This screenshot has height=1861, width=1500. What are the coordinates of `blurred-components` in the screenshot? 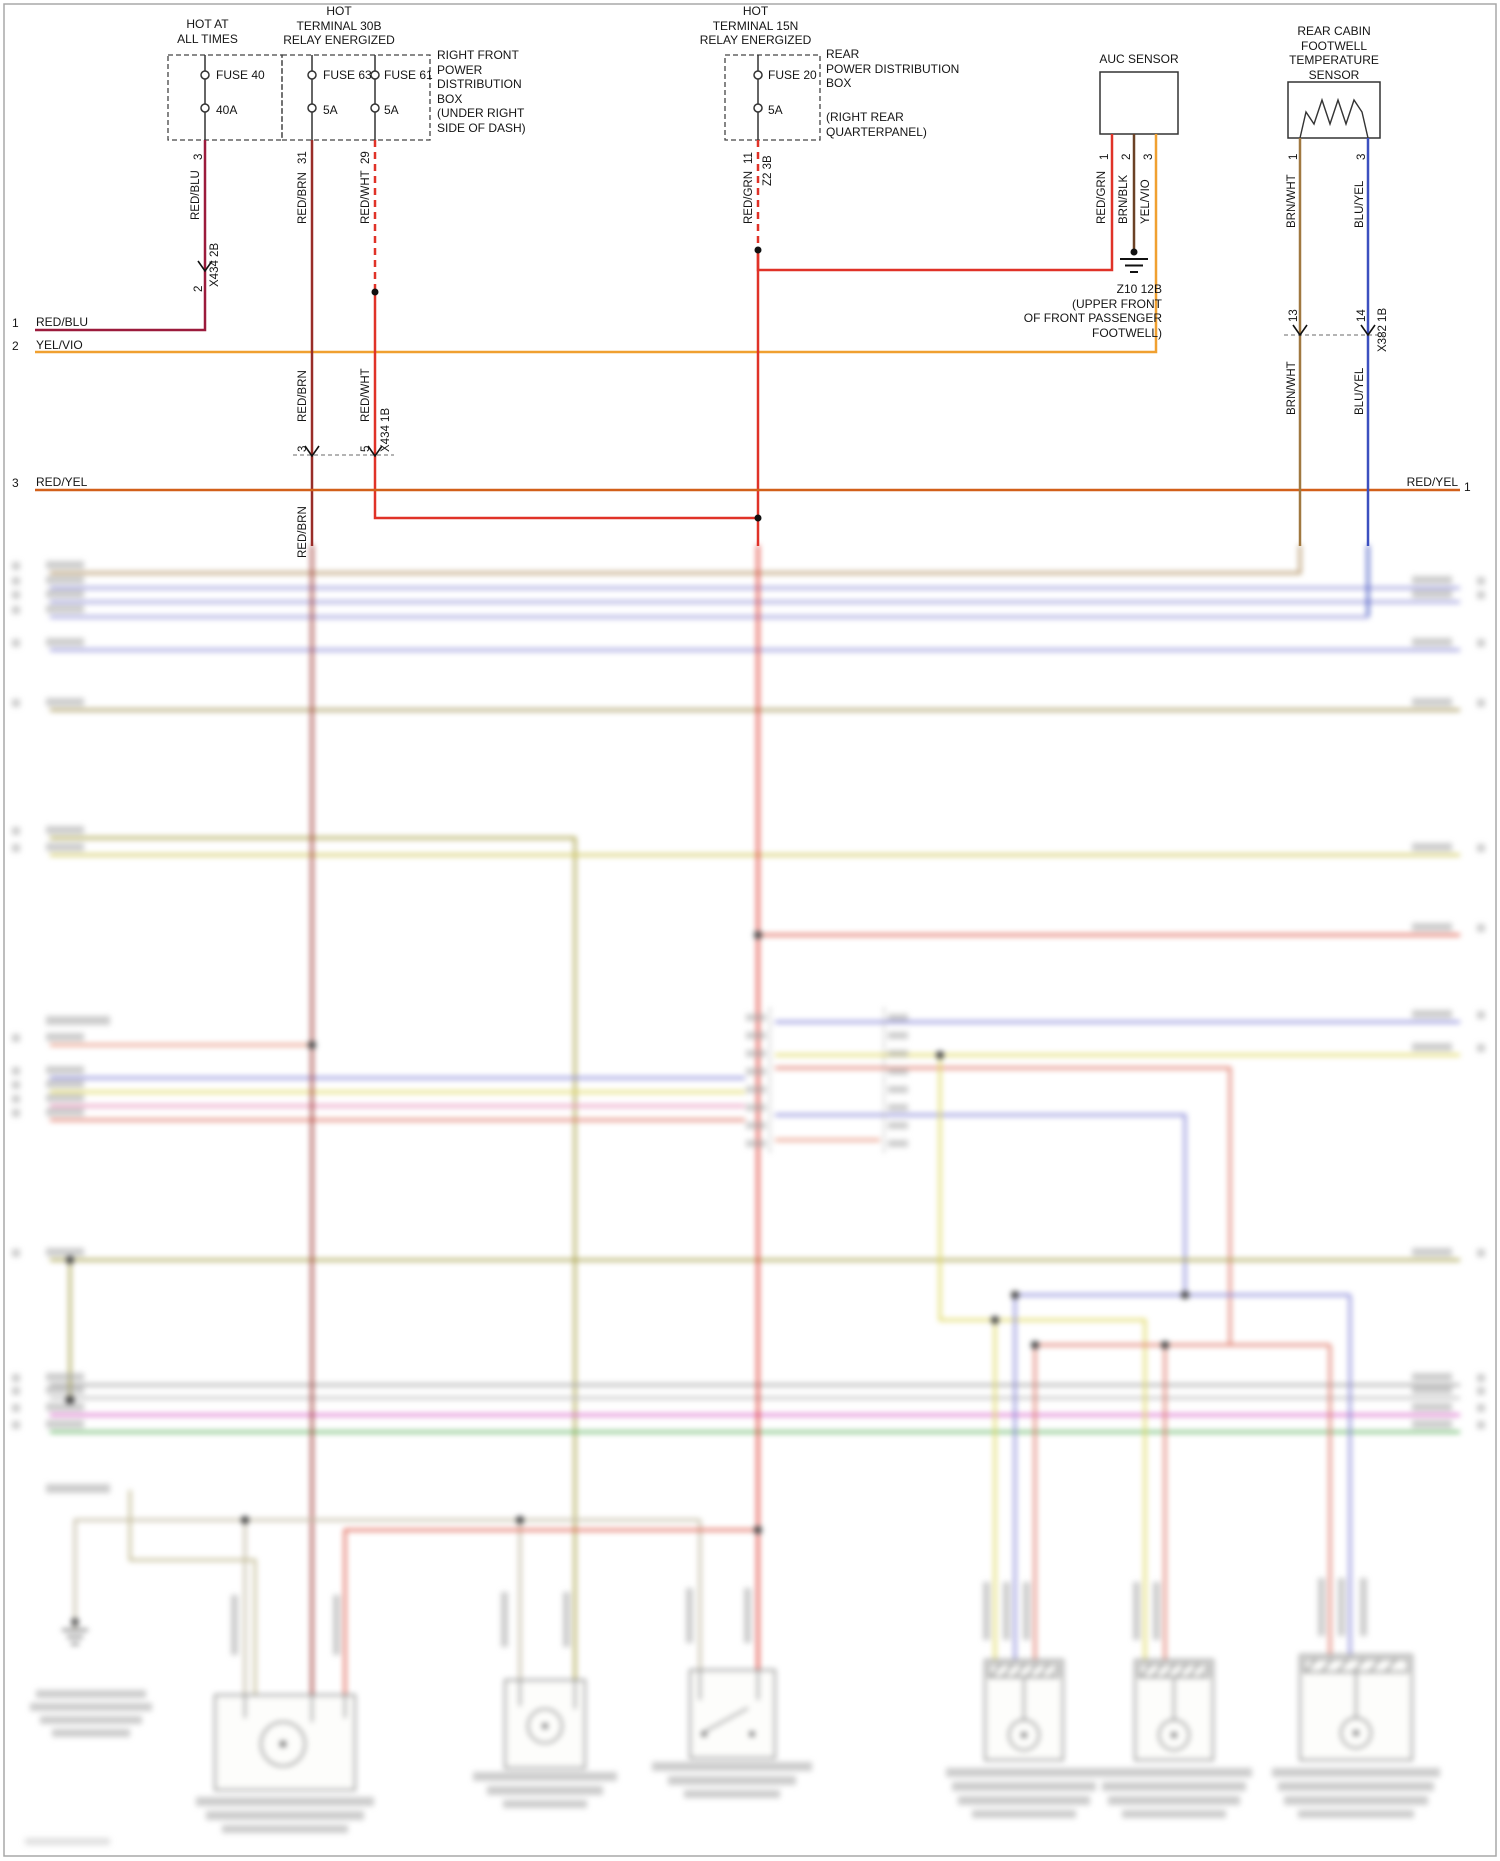 It's located at (737, 1704).